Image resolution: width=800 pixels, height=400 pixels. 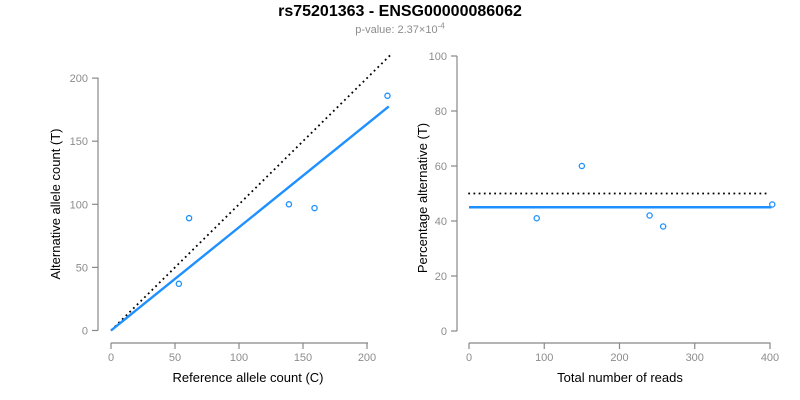 I want to click on plot-title: rs75201363 - ENSG00000086062, so click(x=400, y=11).